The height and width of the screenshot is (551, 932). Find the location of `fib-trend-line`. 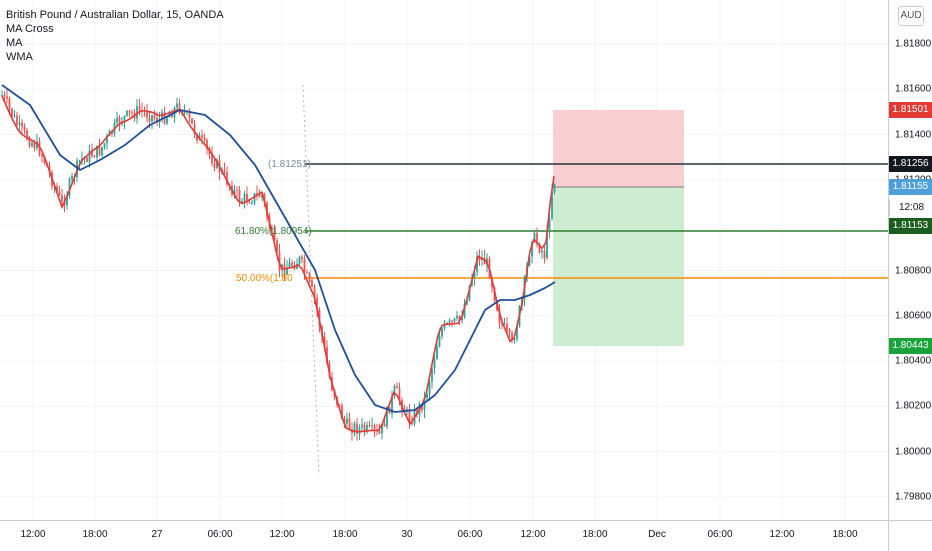

fib-trend-line is located at coordinates (311, 280).